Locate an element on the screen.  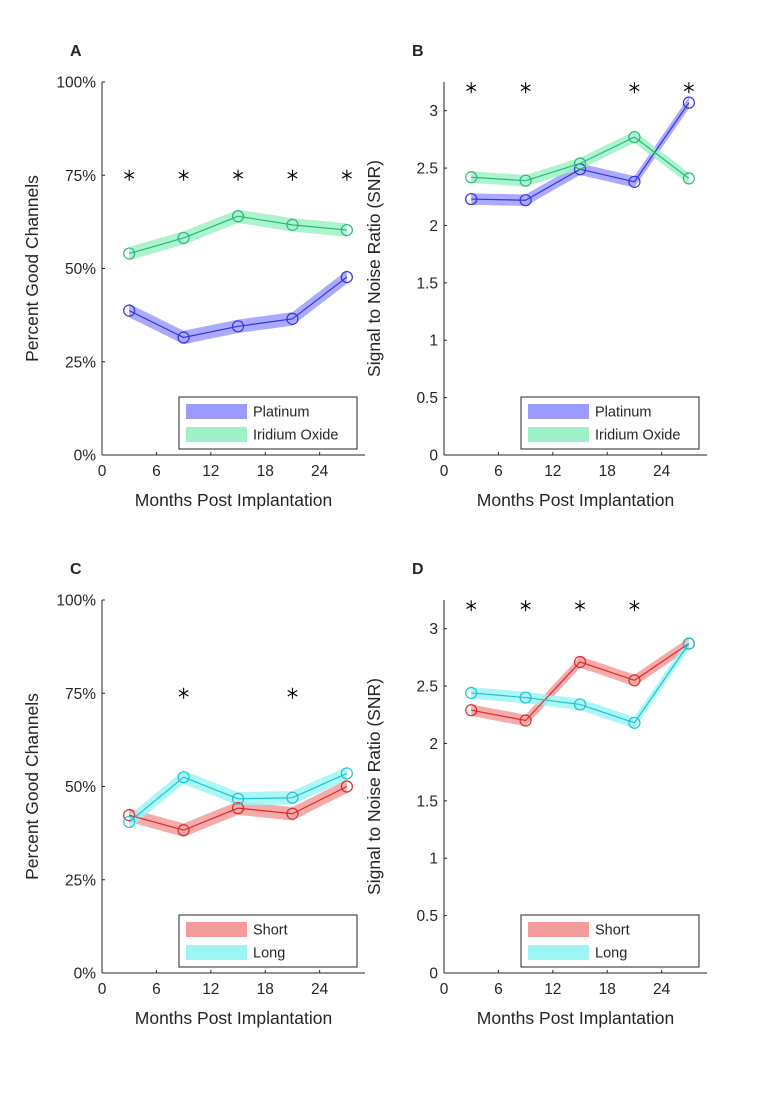
y-tick-label: 2 is located at coordinates (433, 744).